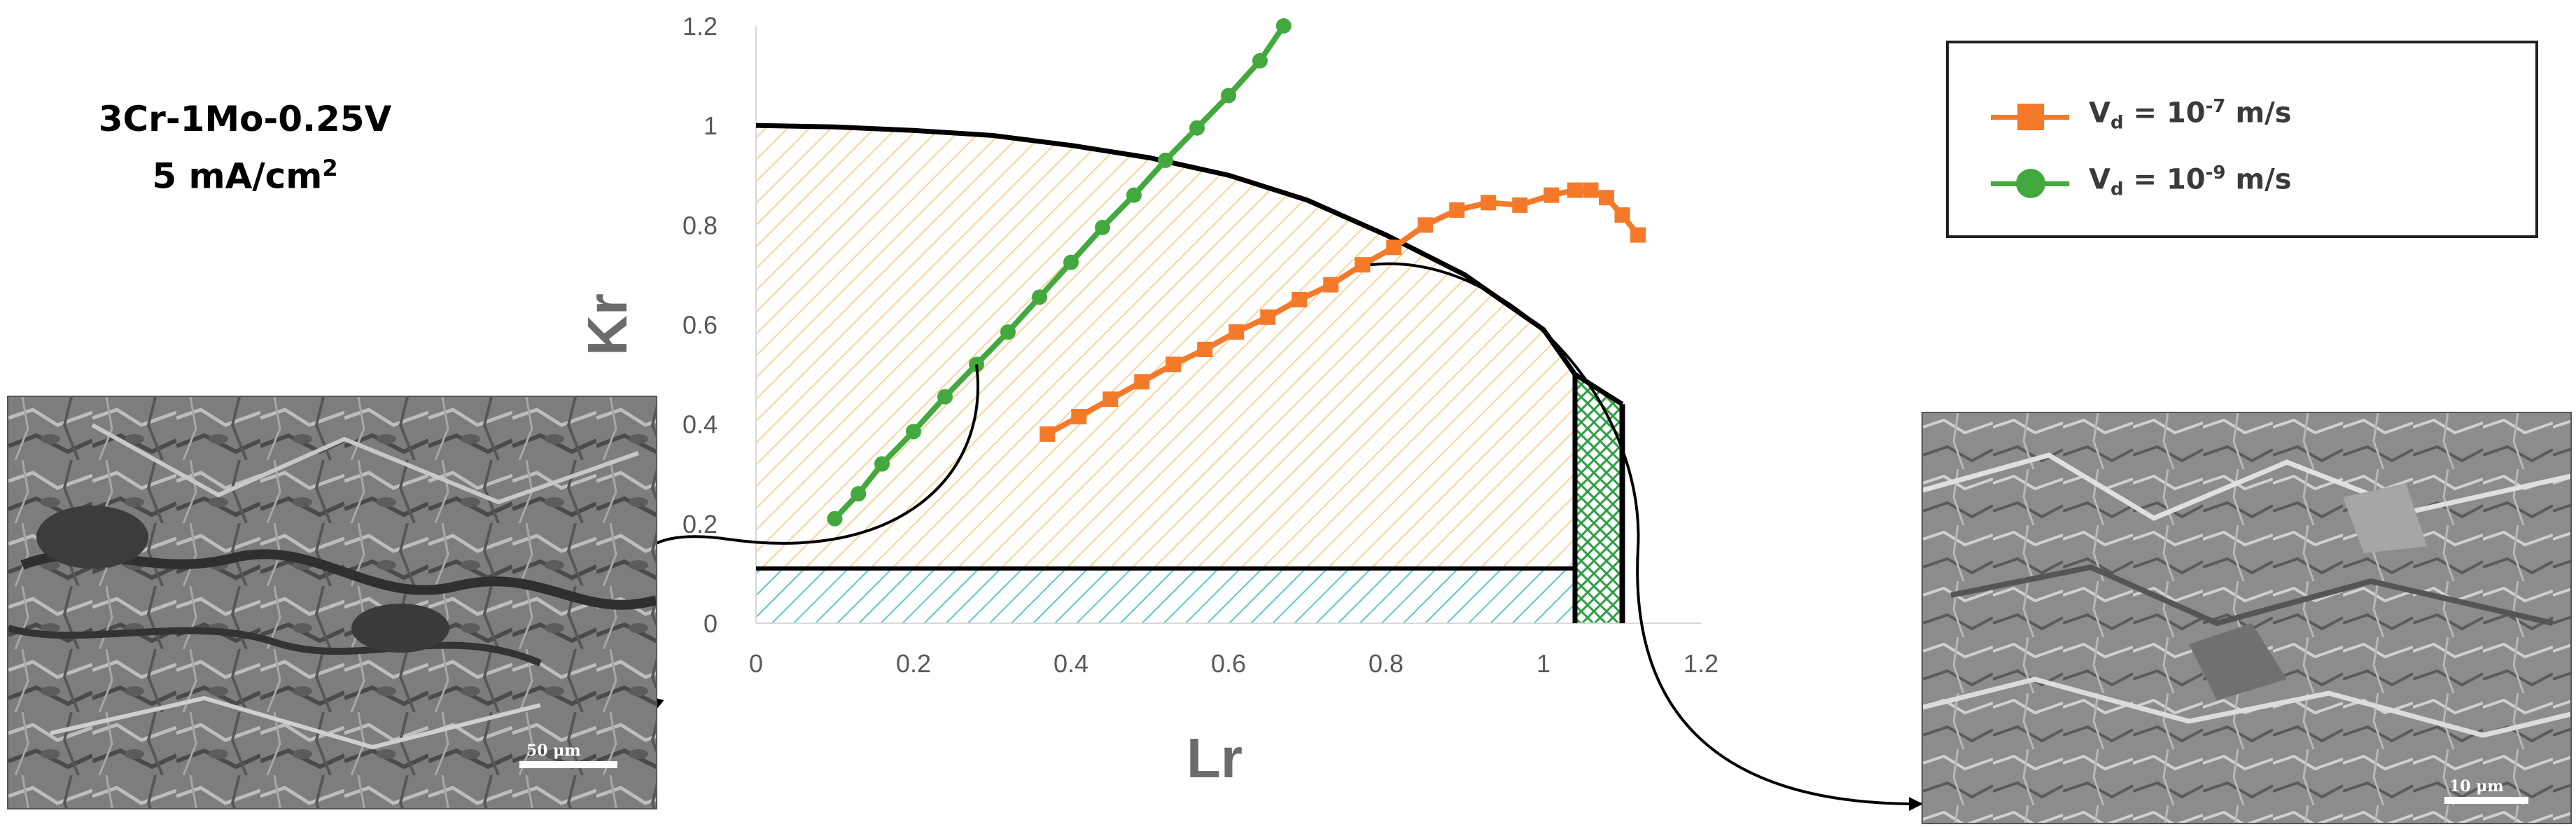 Image resolution: width=2576 pixels, height=827 pixels. What do you see at coordinates (756, 663) in the screenshot?
I see `x-tick-label: 0` at bounding box center [756, 663].